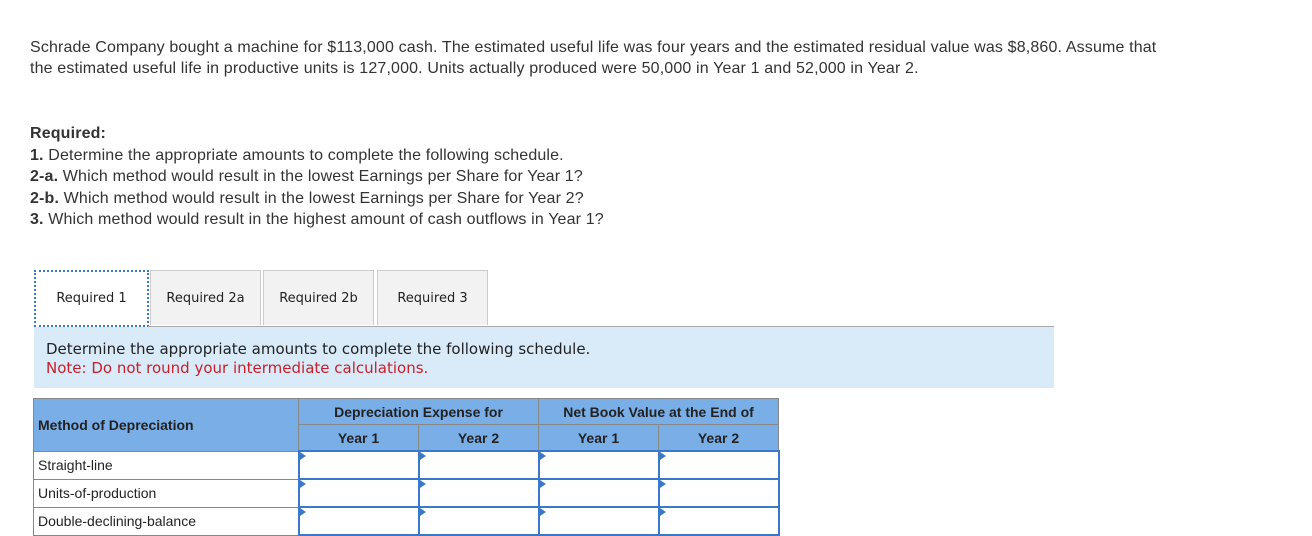 This screenshot has height=536, width=1312. I want to click on table-row: Units-of-production, so click(406, 493).